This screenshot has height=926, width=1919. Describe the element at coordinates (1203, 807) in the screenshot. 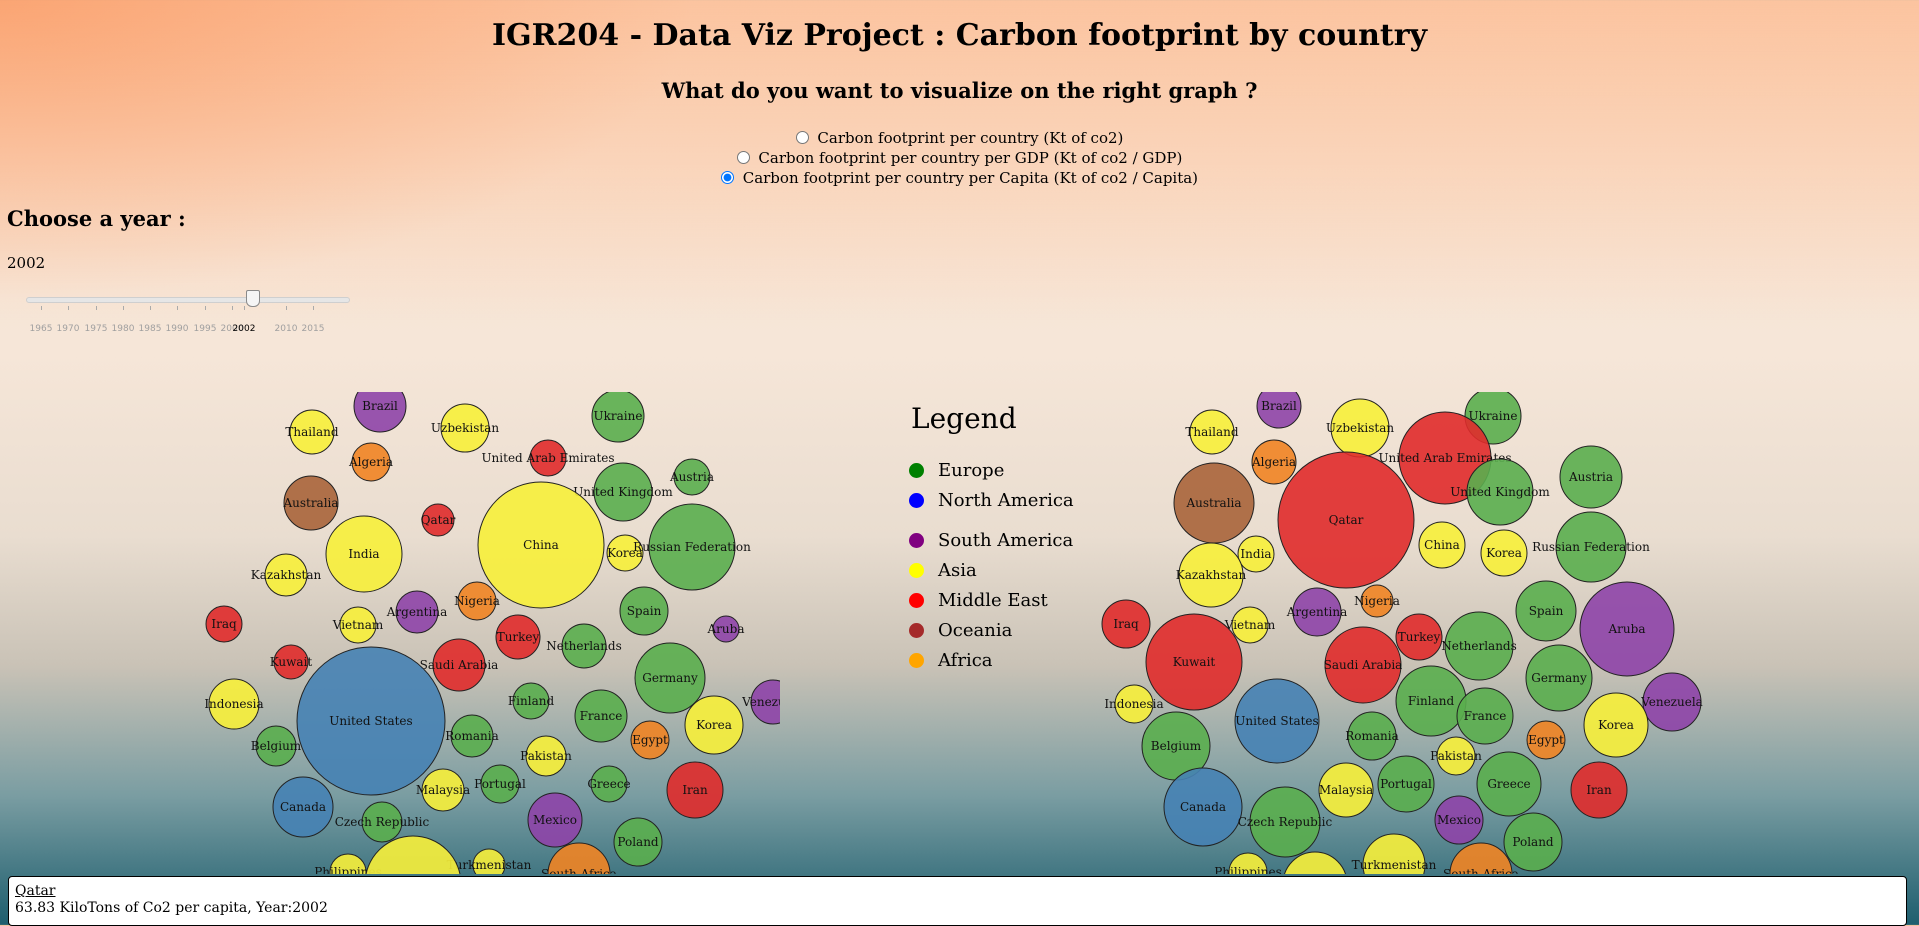

I see `country-bubble: Canada` at that location.